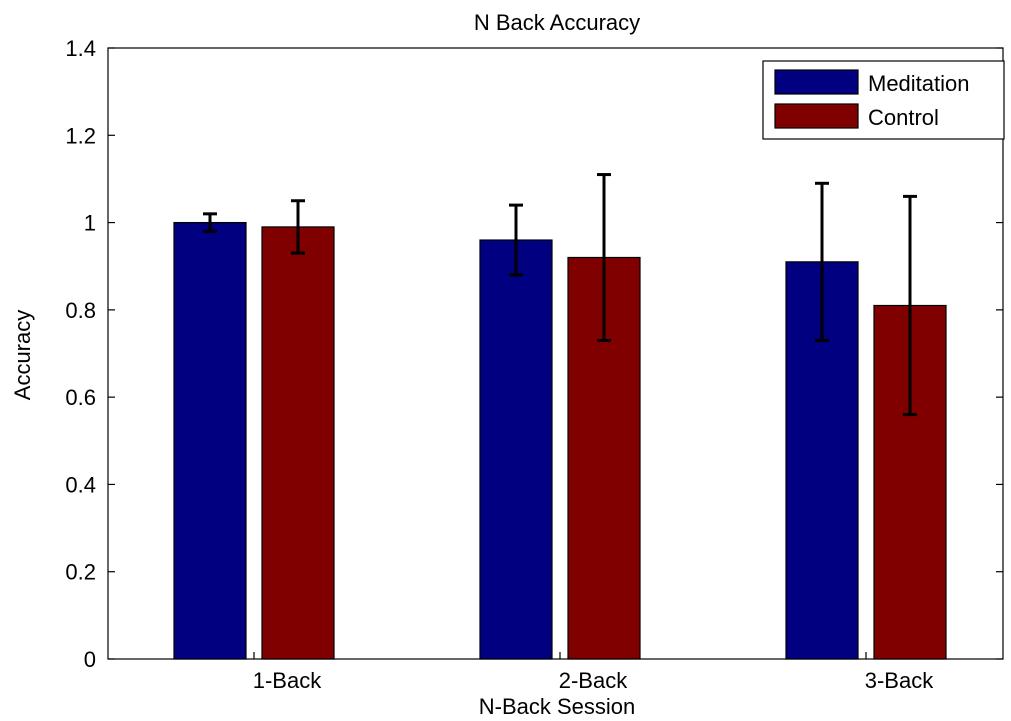  I want to click on x-axis: 1-Back 2-Back 3-Back, so click(593, 672).